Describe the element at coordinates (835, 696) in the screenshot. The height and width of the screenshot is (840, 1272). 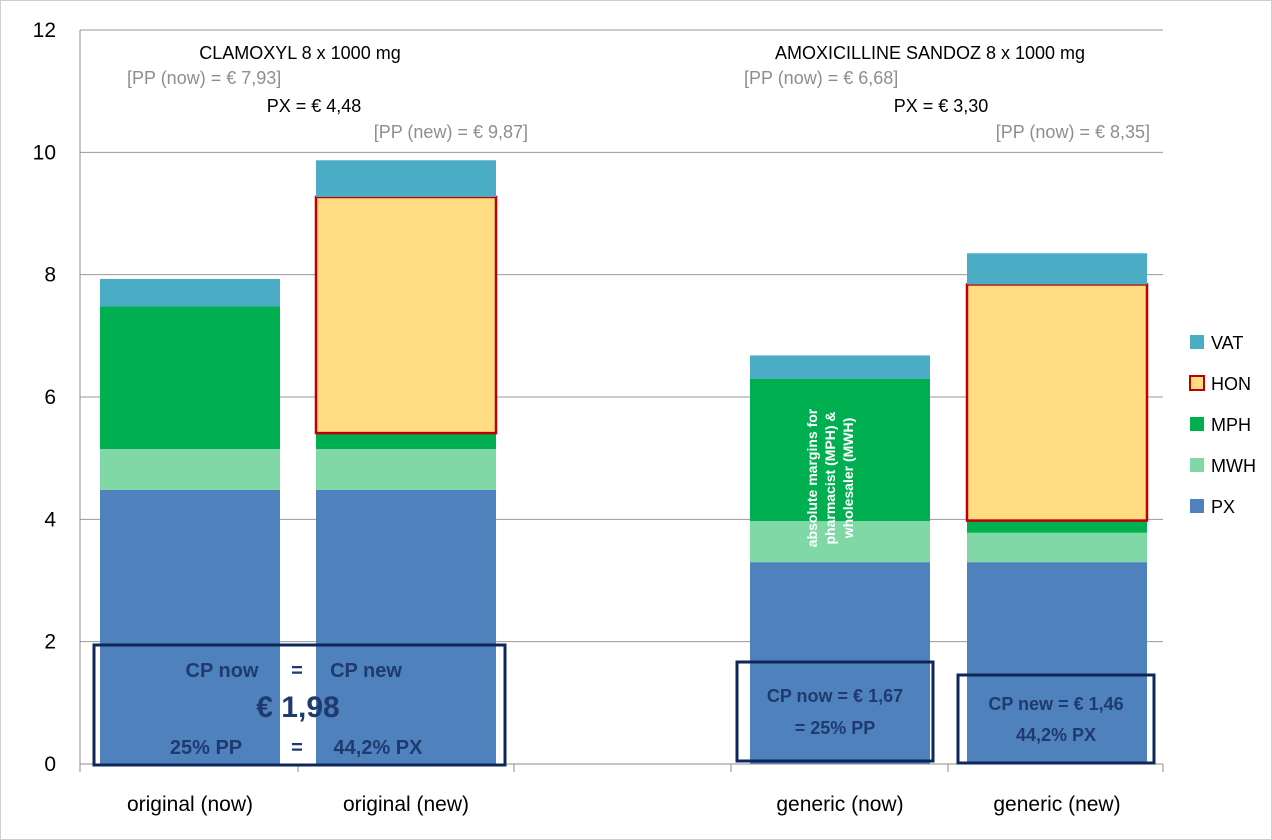
I see `cp-gen-now-line-1: CP now = € 1,67` at that location.